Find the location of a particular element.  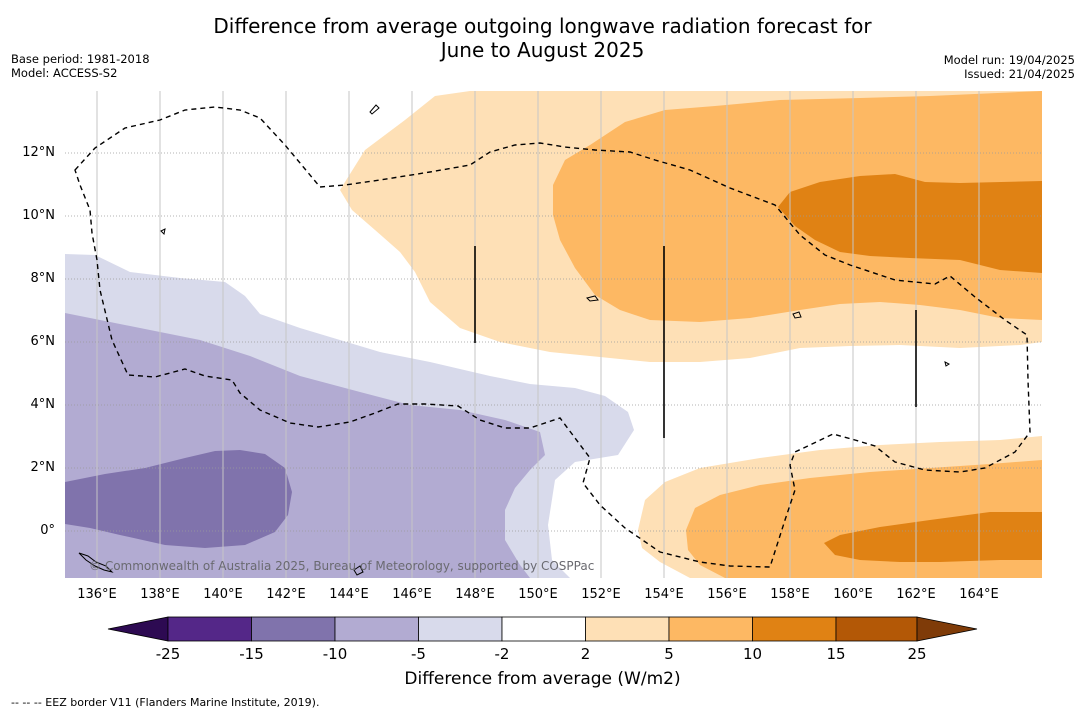

meta-right: Model run: 19/04/2025 Issued: 21/04/2025 is located at coordinates (1009, 67).